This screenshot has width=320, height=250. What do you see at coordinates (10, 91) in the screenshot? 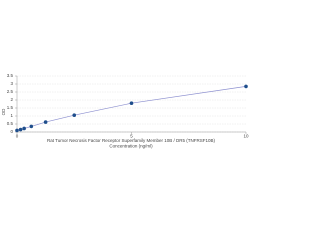
I see `y-tick-label: 2.5` at bounding box center [10, 91].